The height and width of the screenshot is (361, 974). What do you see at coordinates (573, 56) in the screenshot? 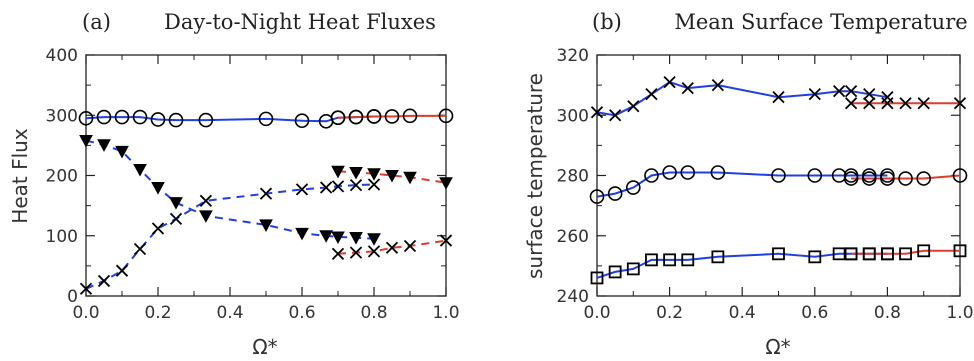
I see `panel-b-y-tick-label: 320` at bounding box center [573, 56].